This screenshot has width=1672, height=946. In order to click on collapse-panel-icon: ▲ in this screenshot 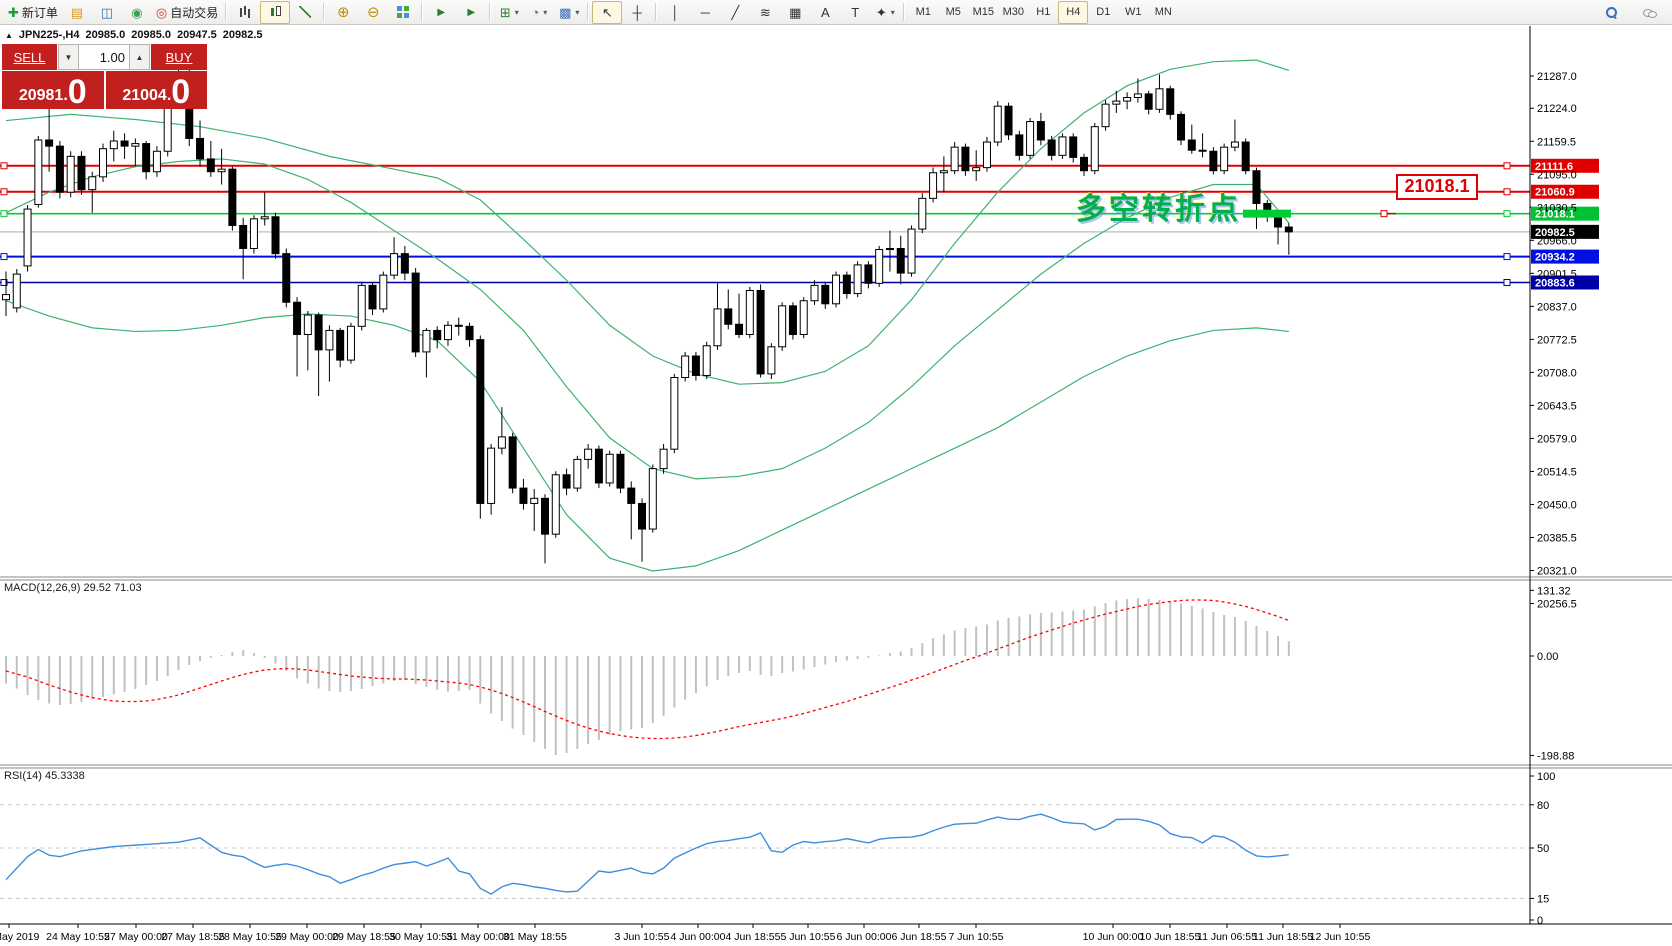, I will do `click(9, 35)`.